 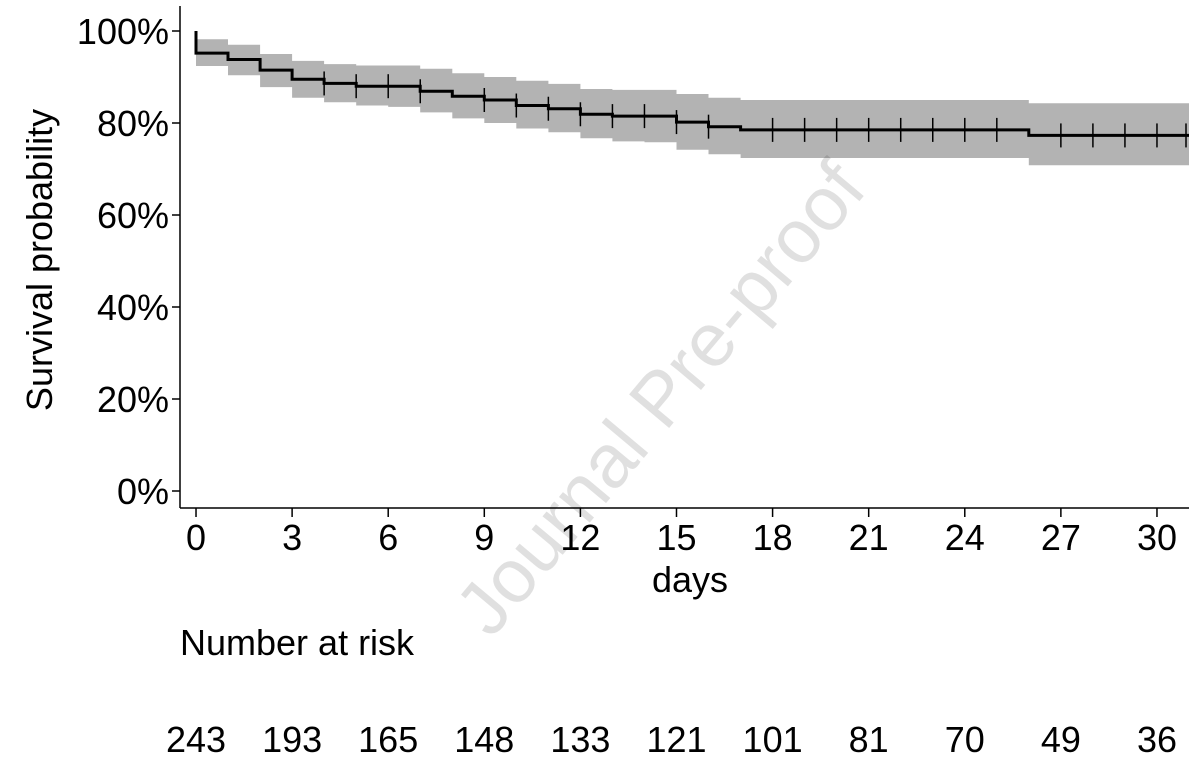 I want to click on x-axis-title: days, so click(x=690, y=579).